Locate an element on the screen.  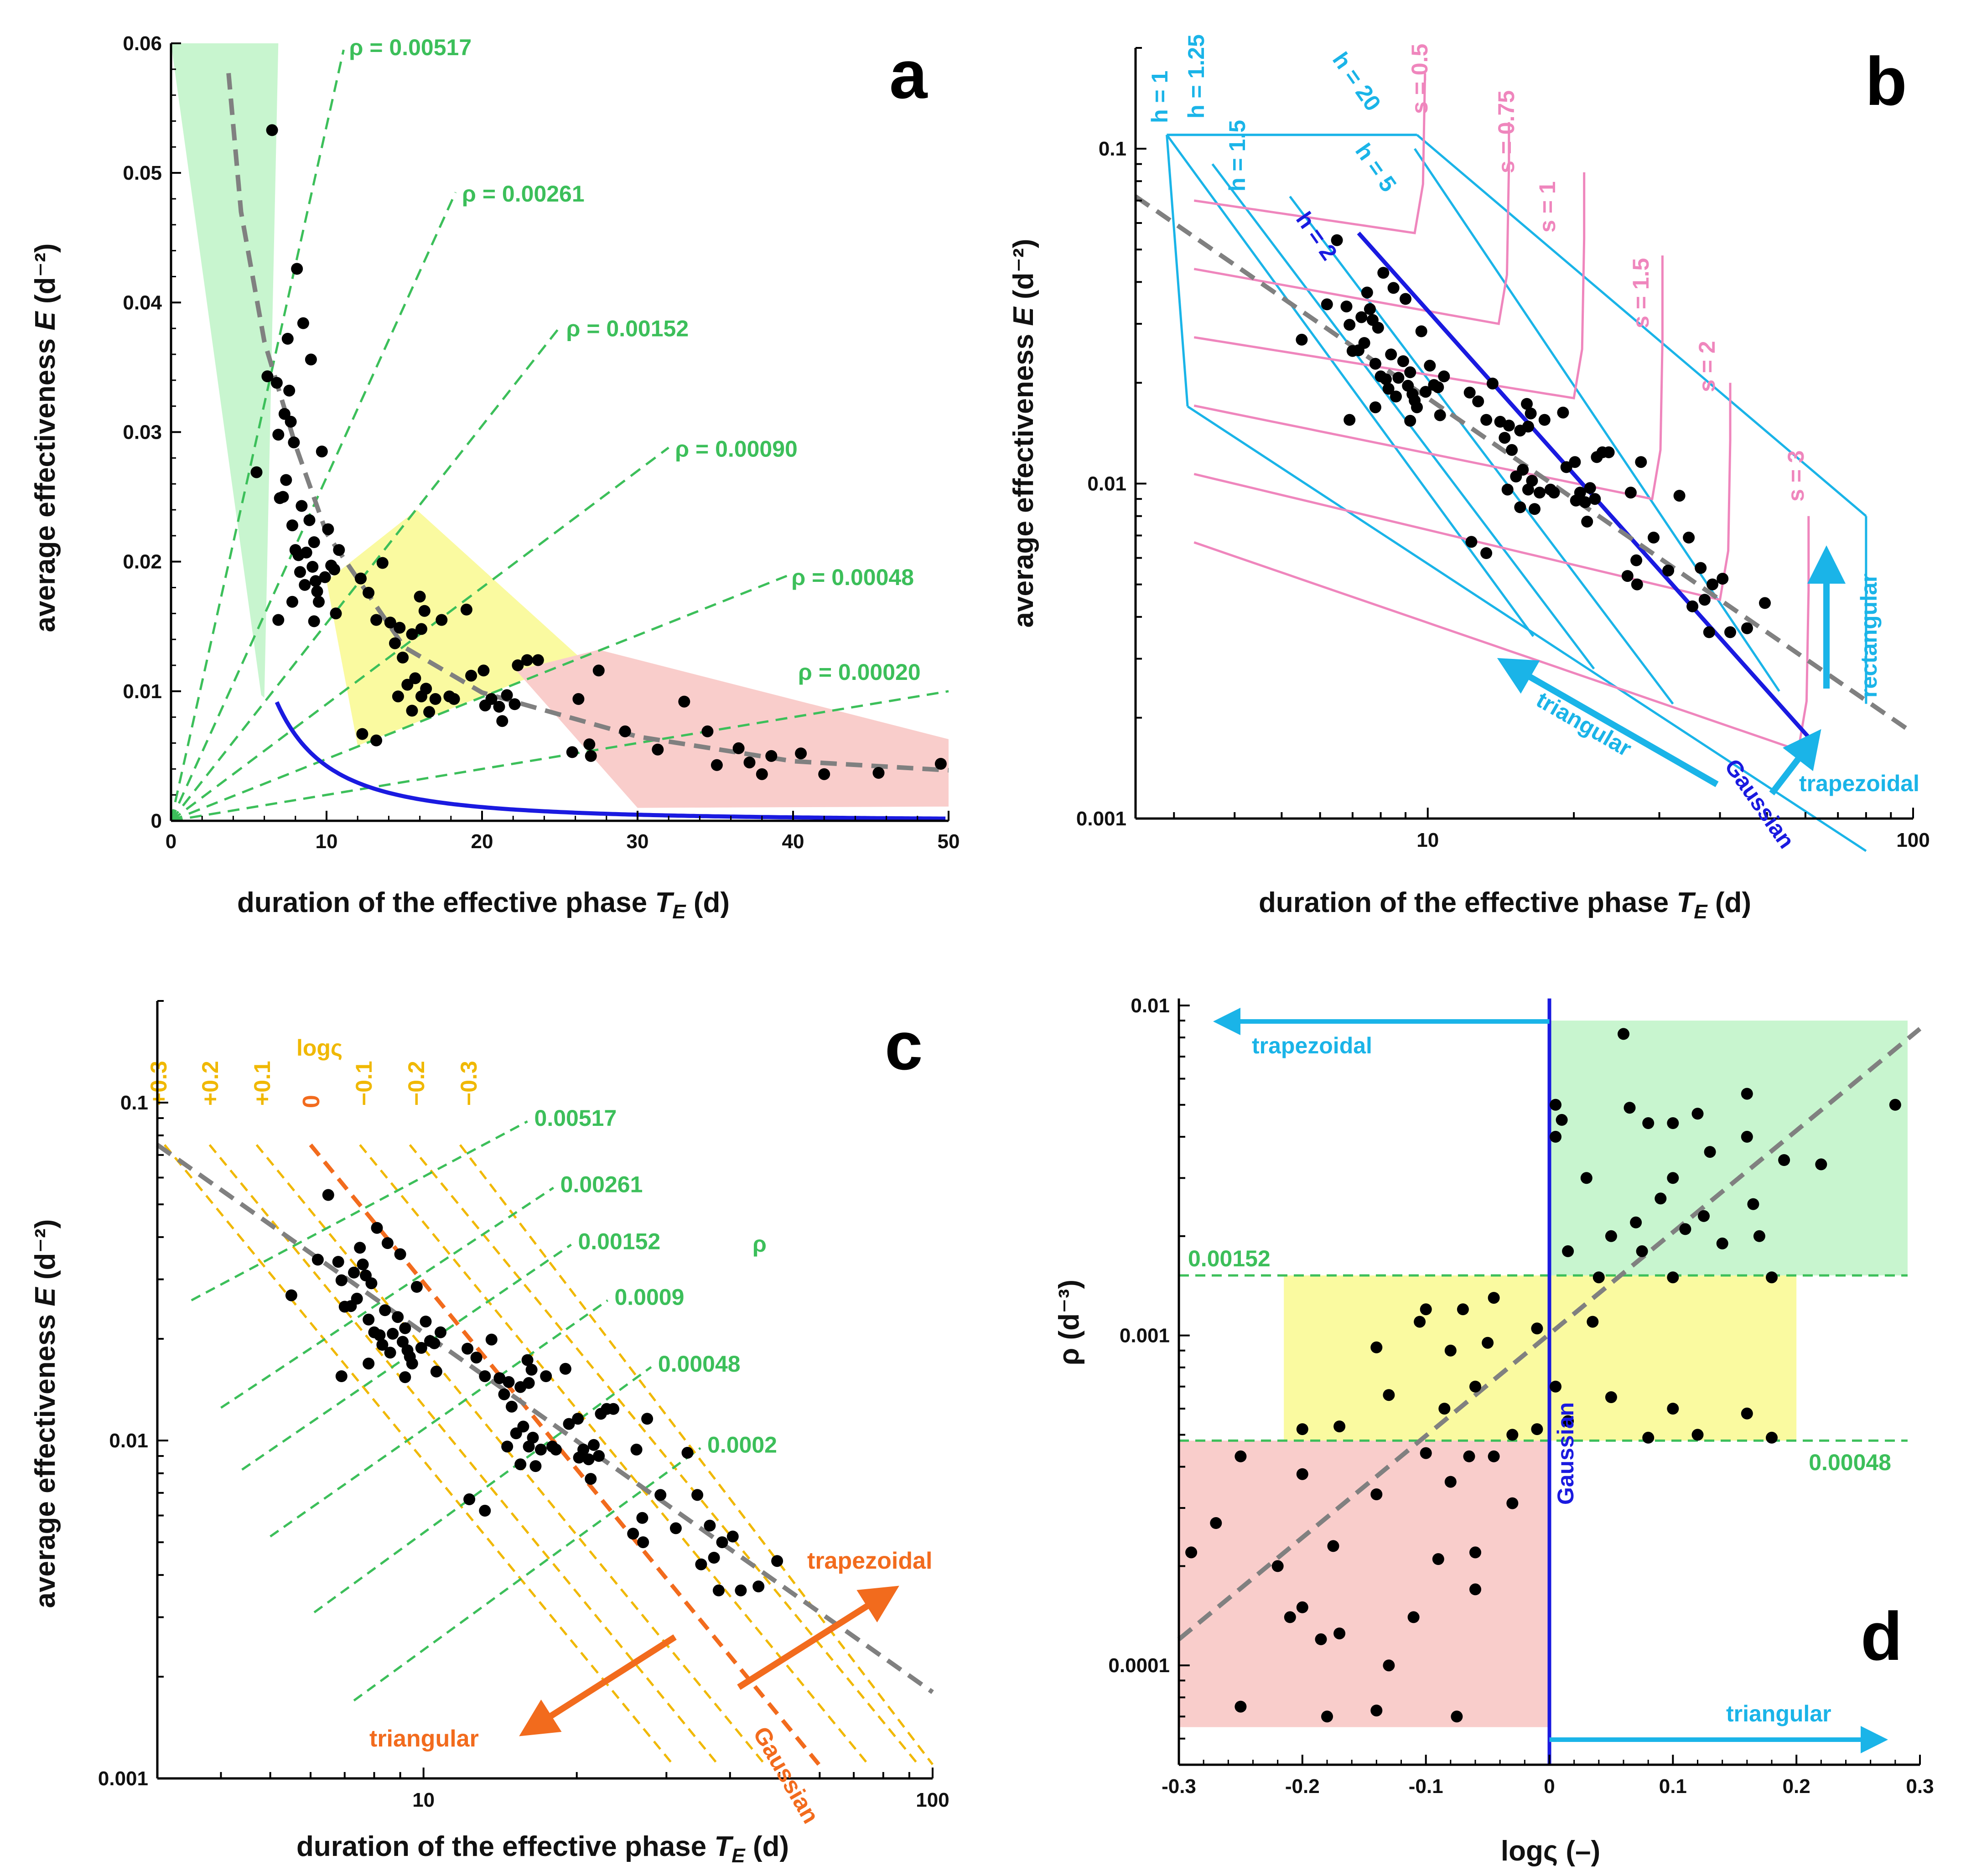
d-xtick-label: 0.2 is located at coordinates (1796, 1786).